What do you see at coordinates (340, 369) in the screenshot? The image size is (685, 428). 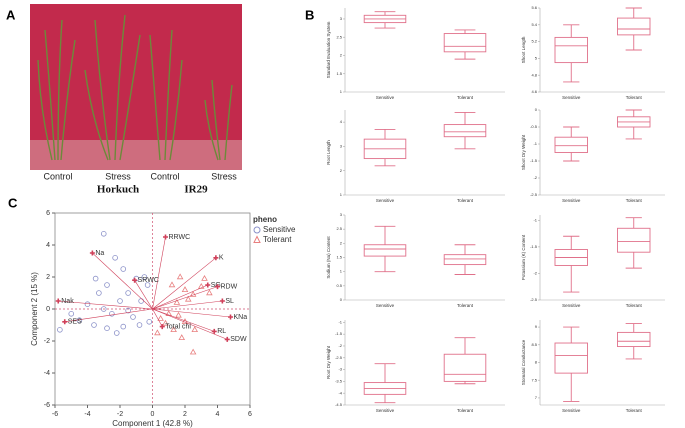 I see `y-tick-label: -3` at bounding box center [340, 369].